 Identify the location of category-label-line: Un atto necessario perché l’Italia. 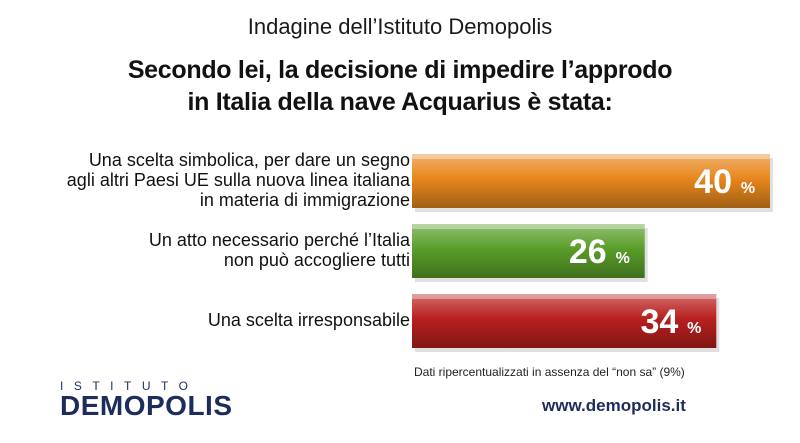
(279, 240).